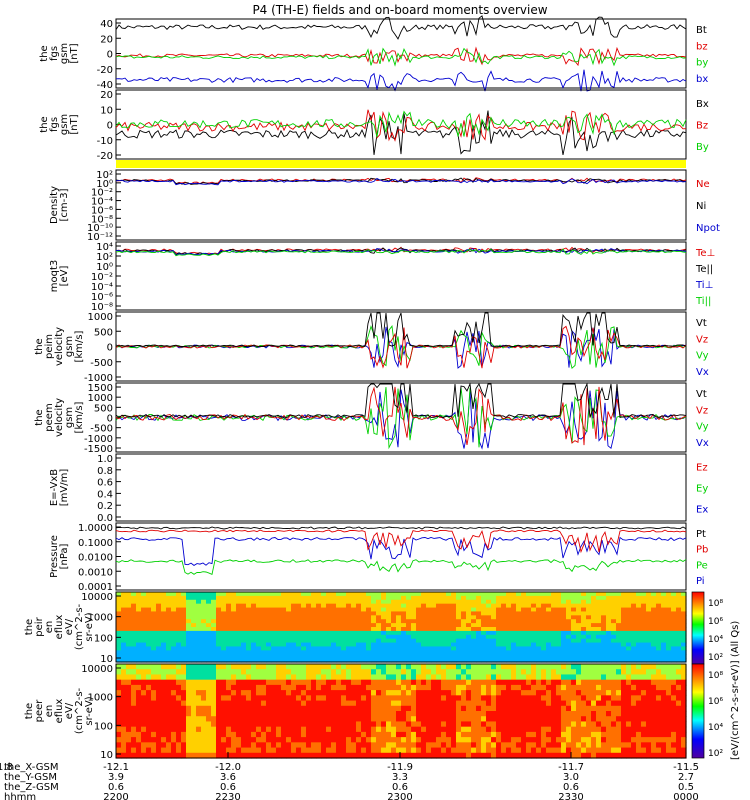 This screenshot has height=800, width=750. I want to click on y-tick-label: 1.0000, so click(95, 528).